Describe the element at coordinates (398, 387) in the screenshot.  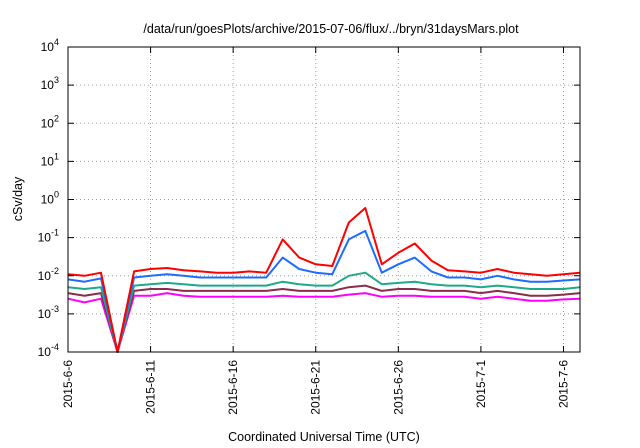
I see `x-tick-label: 2015-6-26` at that location.